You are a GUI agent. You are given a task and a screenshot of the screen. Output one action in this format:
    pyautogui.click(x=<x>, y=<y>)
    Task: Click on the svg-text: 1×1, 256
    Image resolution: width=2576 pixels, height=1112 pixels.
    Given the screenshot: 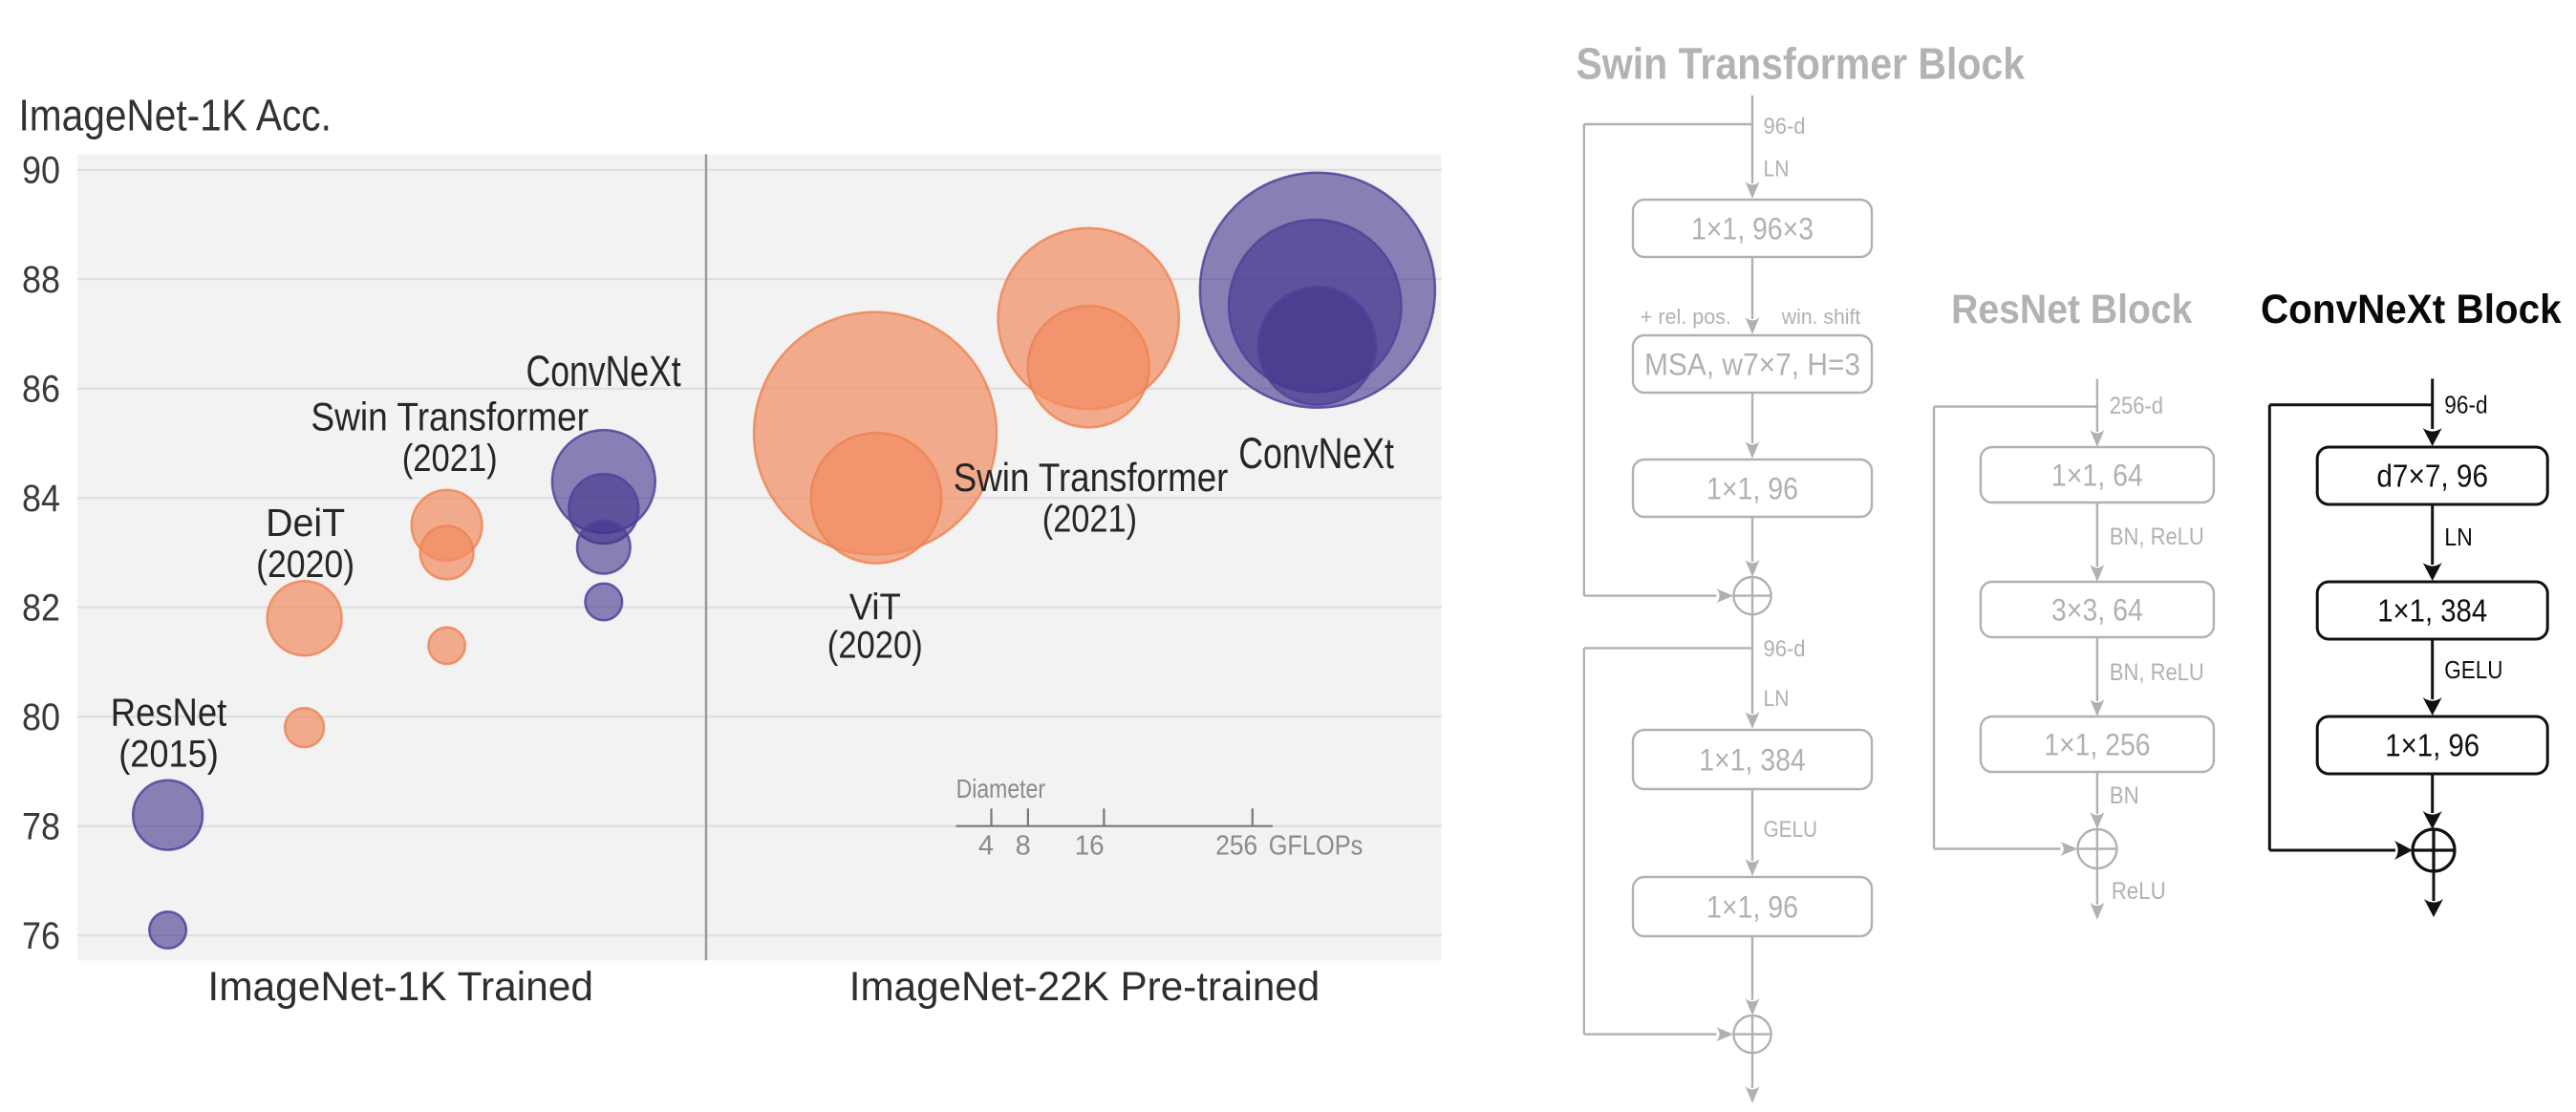 What is the action you would take?
    pyautogui.click(x=2097, y=745)
    